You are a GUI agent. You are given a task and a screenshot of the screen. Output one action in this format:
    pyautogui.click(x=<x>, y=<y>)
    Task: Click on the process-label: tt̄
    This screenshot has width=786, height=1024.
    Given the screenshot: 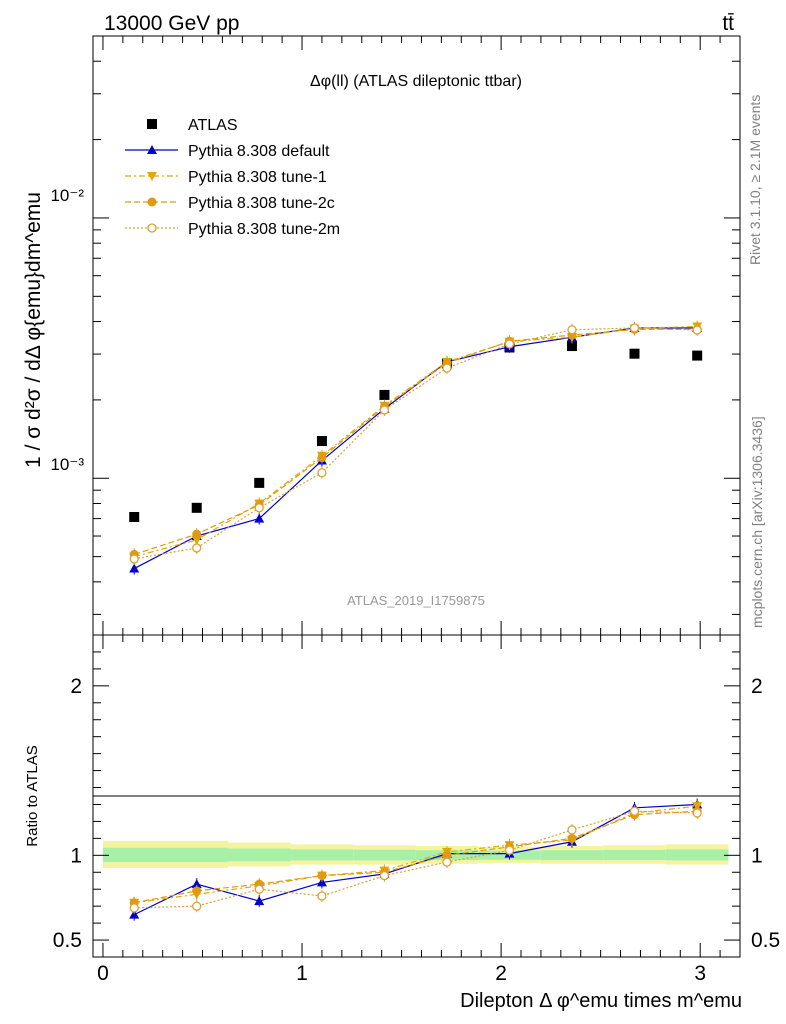 What is the action you would take?
    pyautogui.click(x=728, y=23)
    